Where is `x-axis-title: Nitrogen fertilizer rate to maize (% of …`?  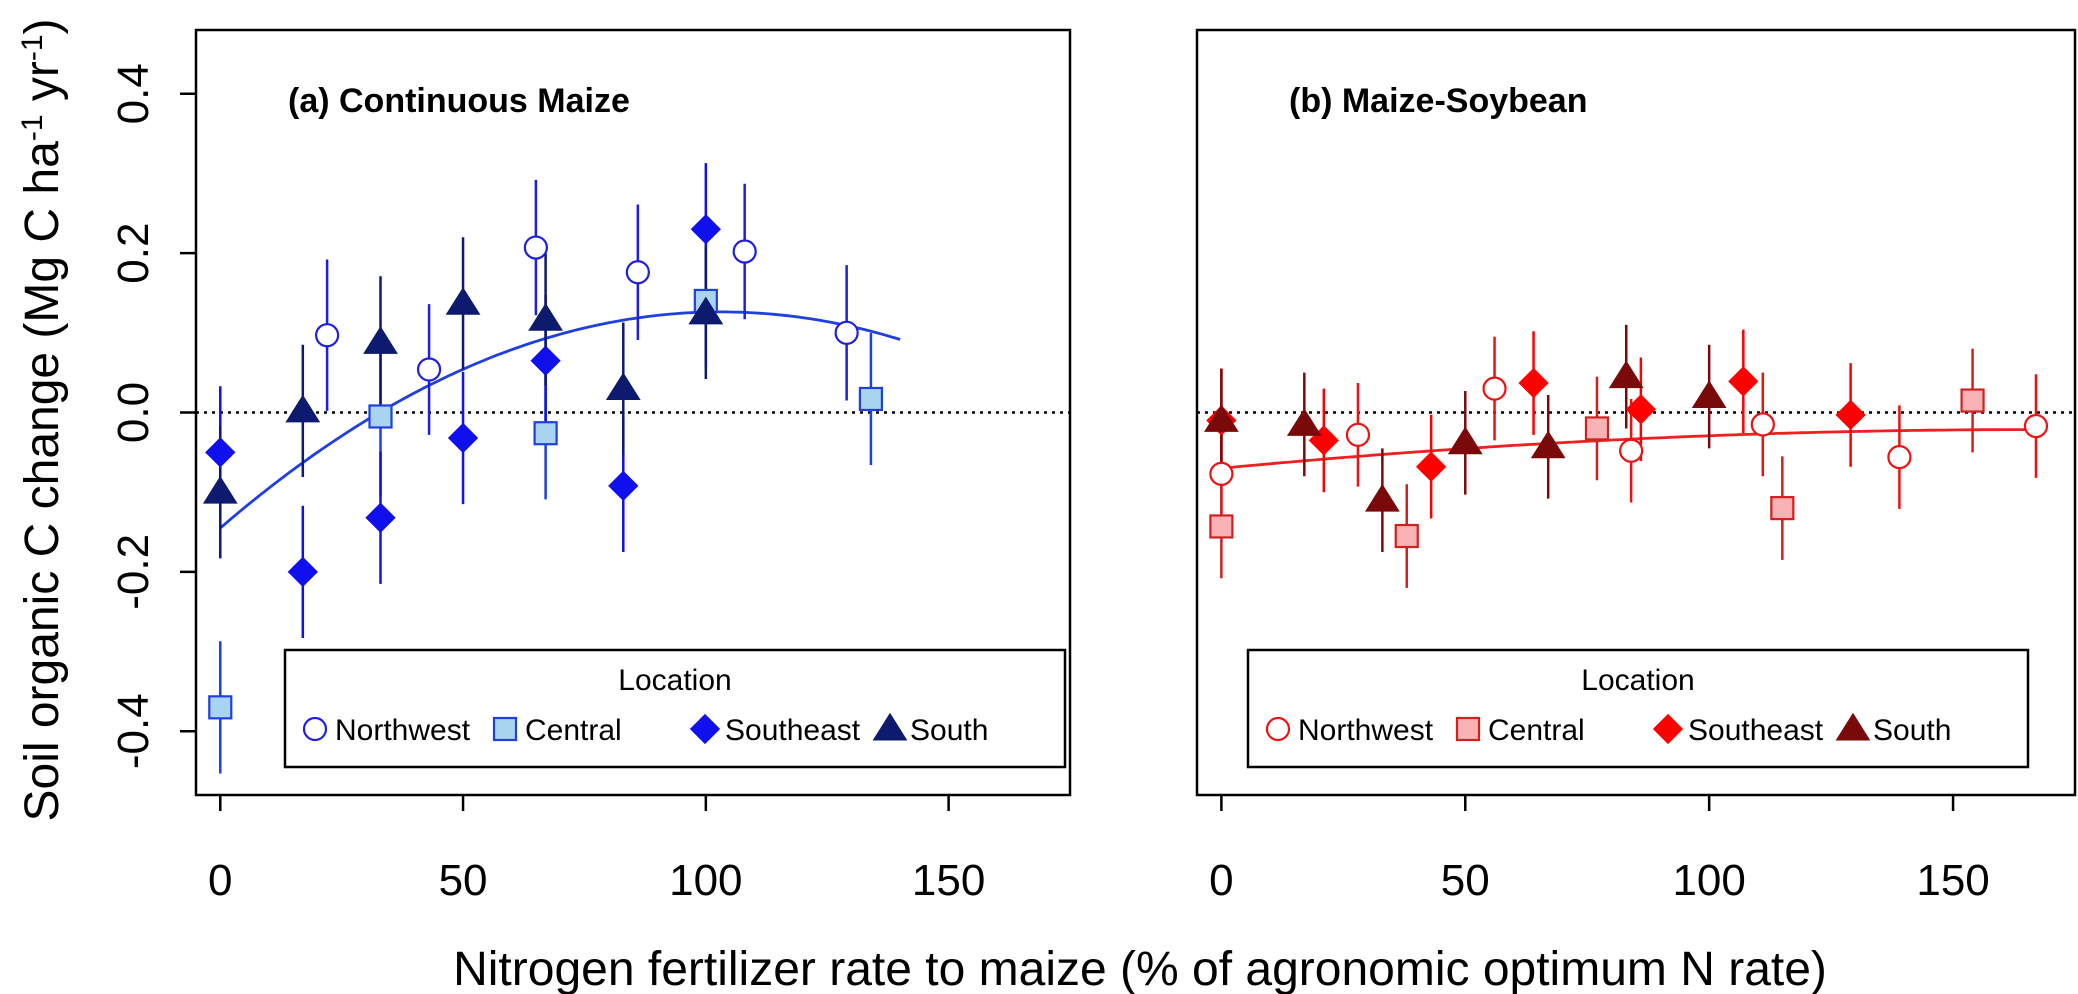
x-axis-title: Nitrogen fertilizer rate to maize (% of … is located at coordinates (1140, 968).